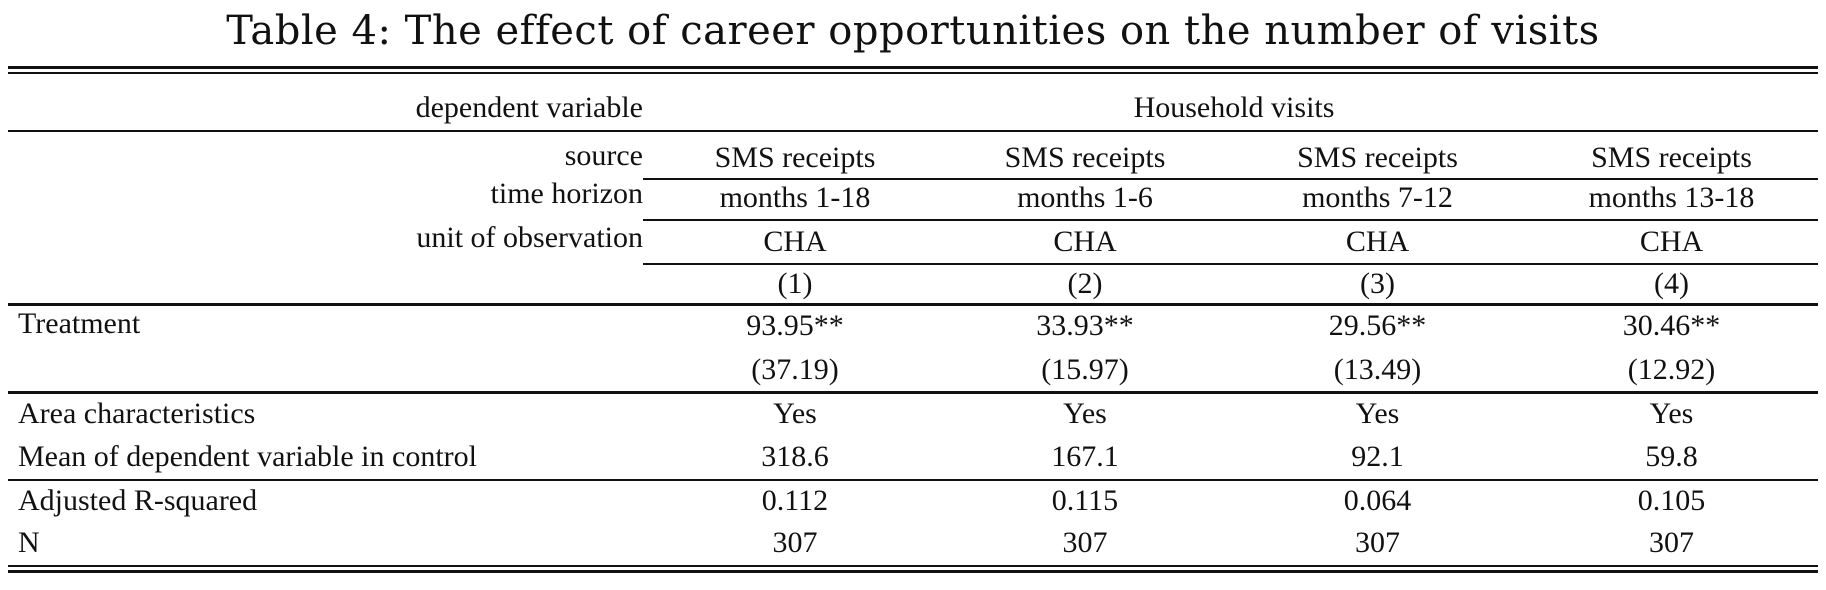  What do you see at coordinates (1671, 500) in the screenshot?
I see `r2-col-4: 0.105` at bounding box center [1671, 500].